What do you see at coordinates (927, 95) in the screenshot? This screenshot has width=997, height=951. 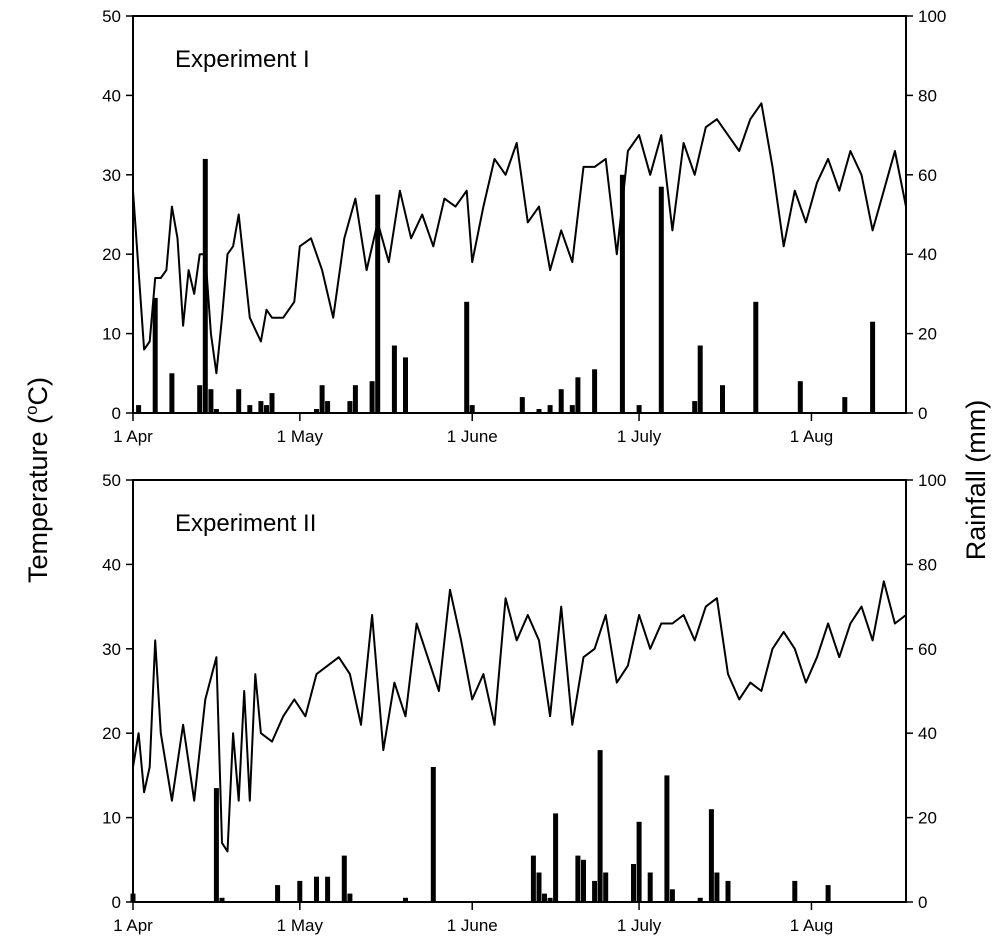 I see `y-right-tick-label: 80` at bounding box center [927, 95].